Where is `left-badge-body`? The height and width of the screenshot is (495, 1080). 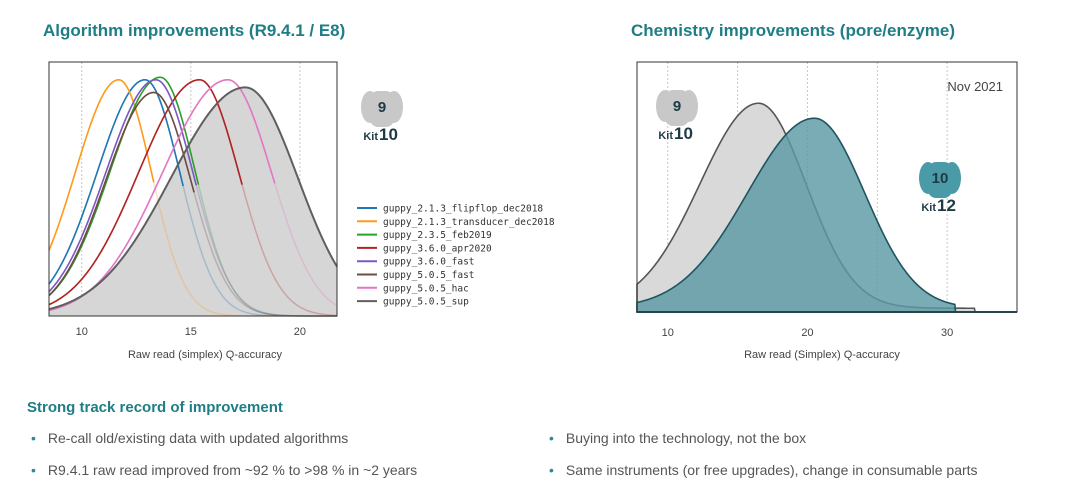
left-badge-body is located at coordinates (382, 109).